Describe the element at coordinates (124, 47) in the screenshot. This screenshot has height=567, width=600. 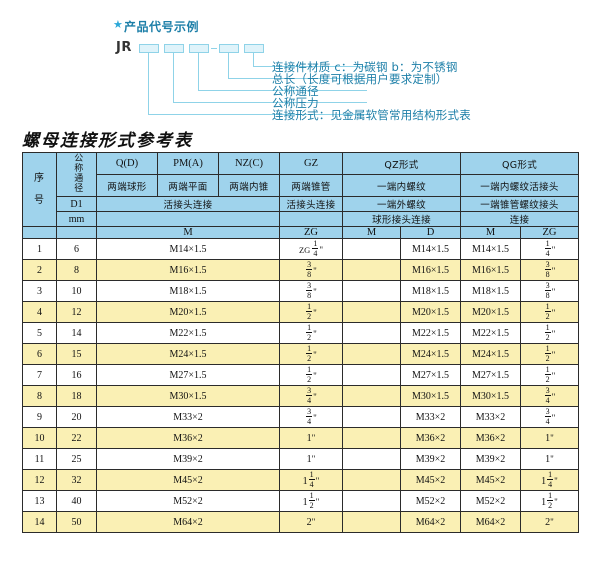
I see `code-prefix-jr: JR` at that location.